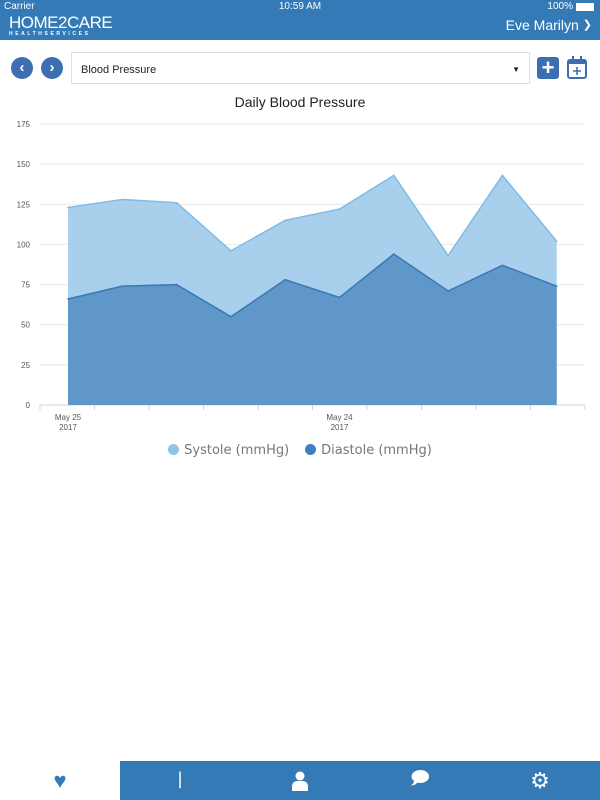  Describe the element at coordinates (542, 25) in the screenshot. I see `user-name: Eve Marilyn` at that location.